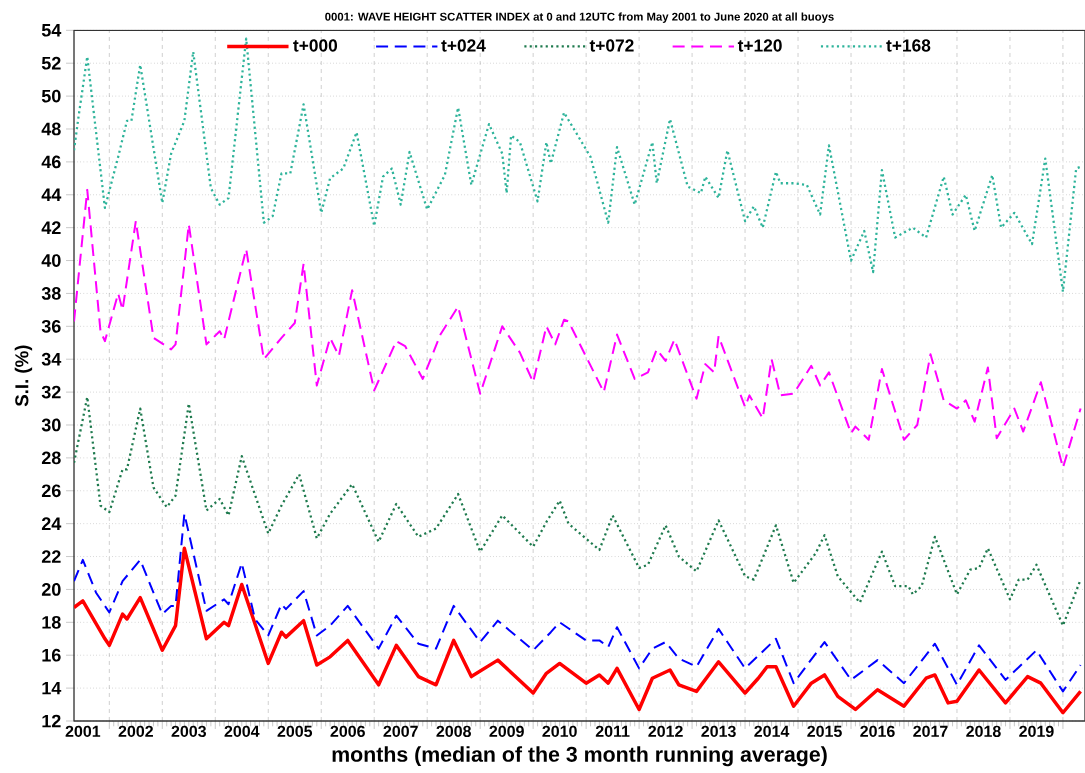  What do you see at coordinates (772, 731) in the screenshot?
I see `x-tick-label: 2014` at bounding box center [772, 731].